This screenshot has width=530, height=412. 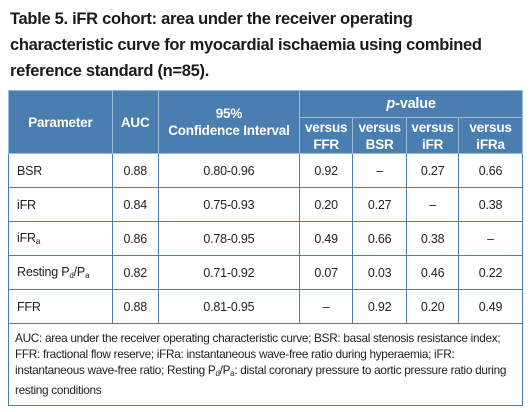 I want to click on table-row: iFRa 0.86 0.78-0.95 0.49 0.66 0.38–, so click(x=265, y=238).